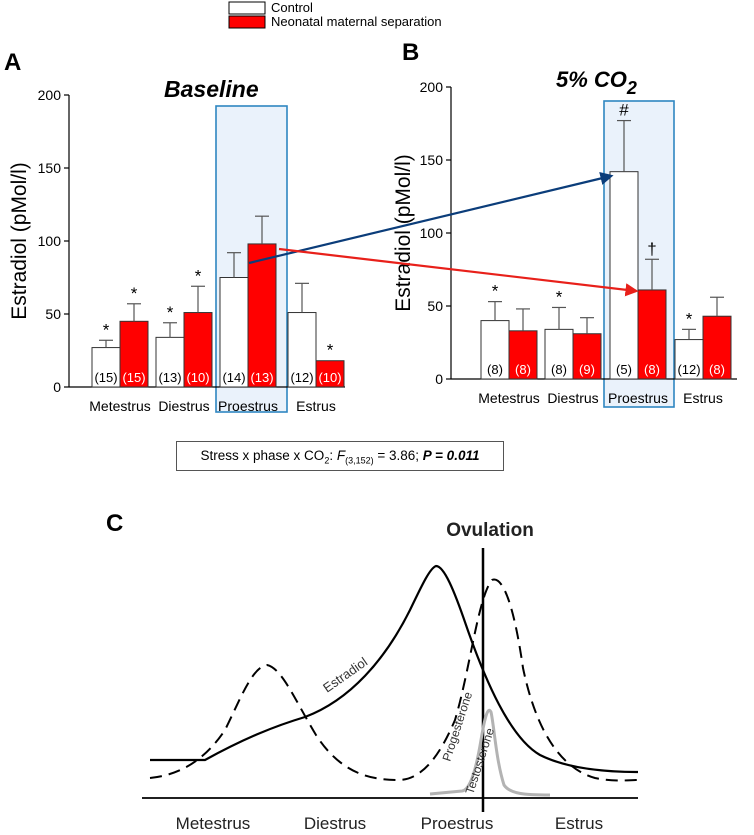 The height and width of the screenshot is (835, 754). What do you see at coordinates (247, 22) in the screenshot?
I see `legend-nms-swatch` at bounding box center [247, 22].